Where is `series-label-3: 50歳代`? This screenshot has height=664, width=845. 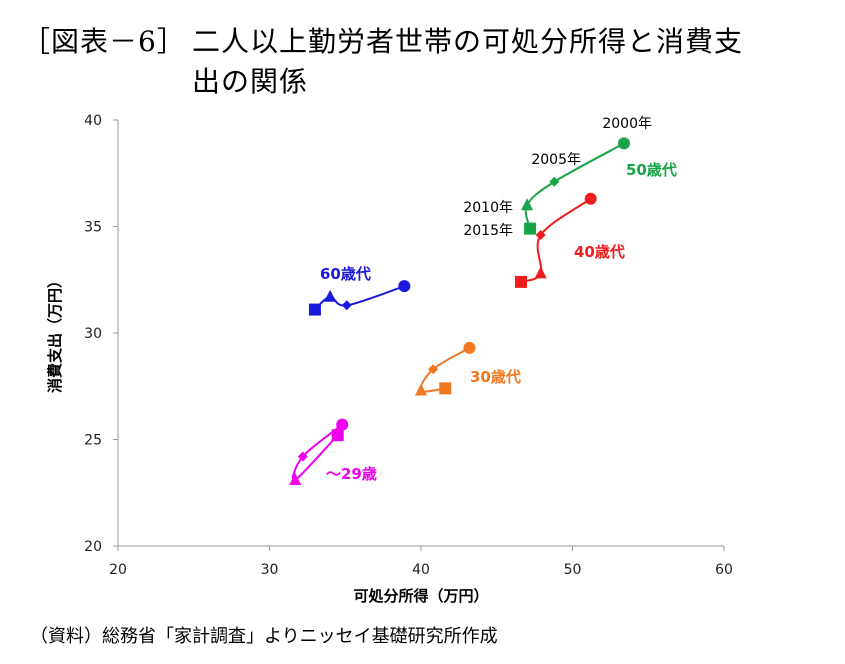 series-label-3: 50歳代 is located at coordinates (651, 170).